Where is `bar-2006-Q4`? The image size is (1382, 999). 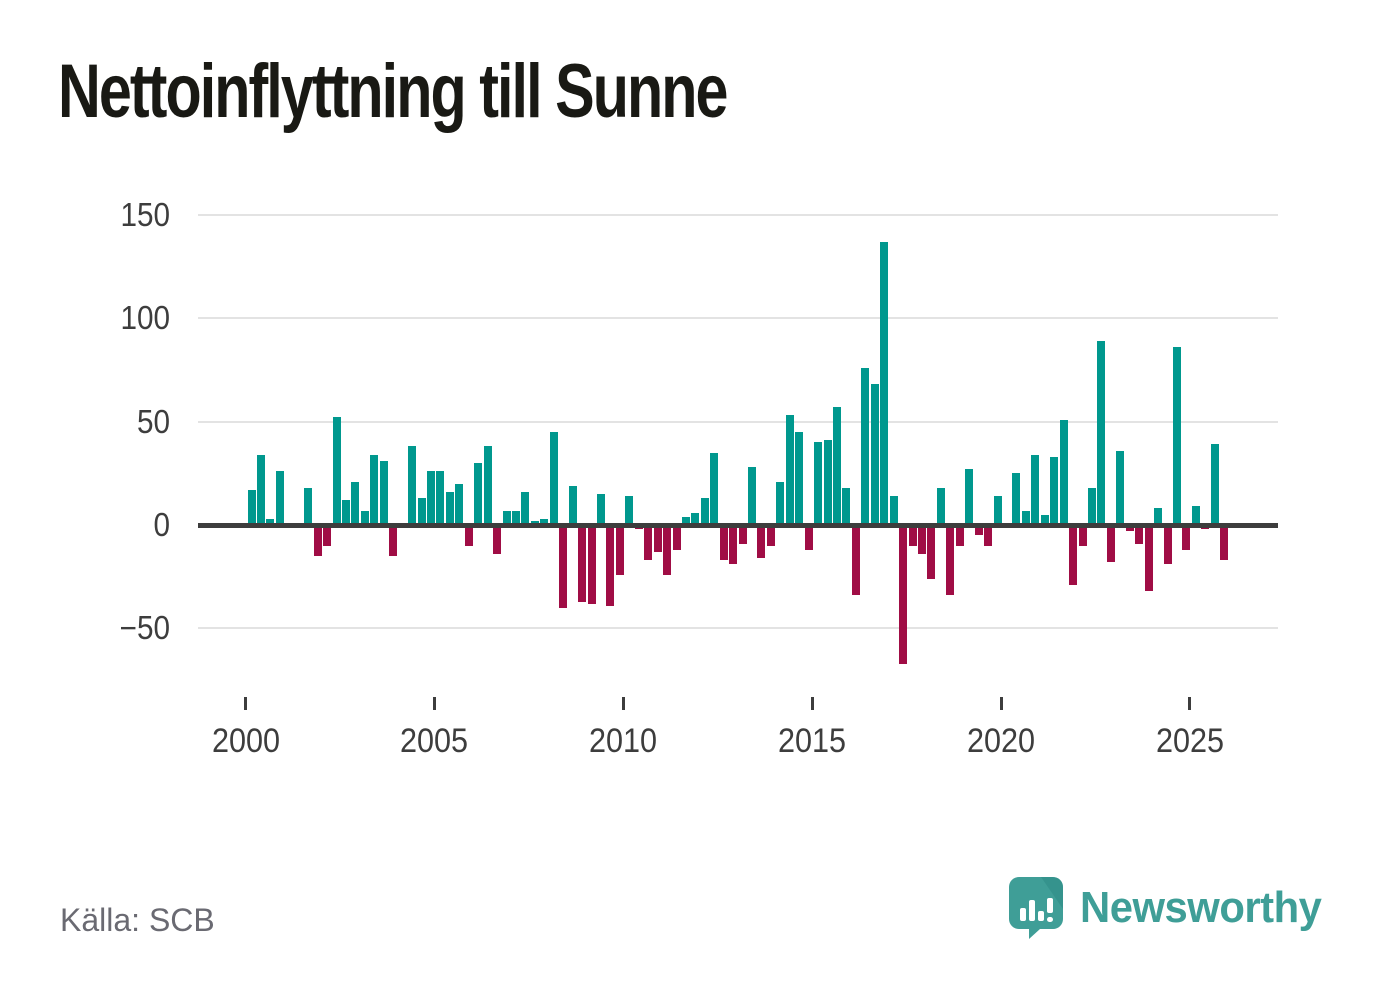
bar-2006-Q4 is located at coordinates (506, 517).